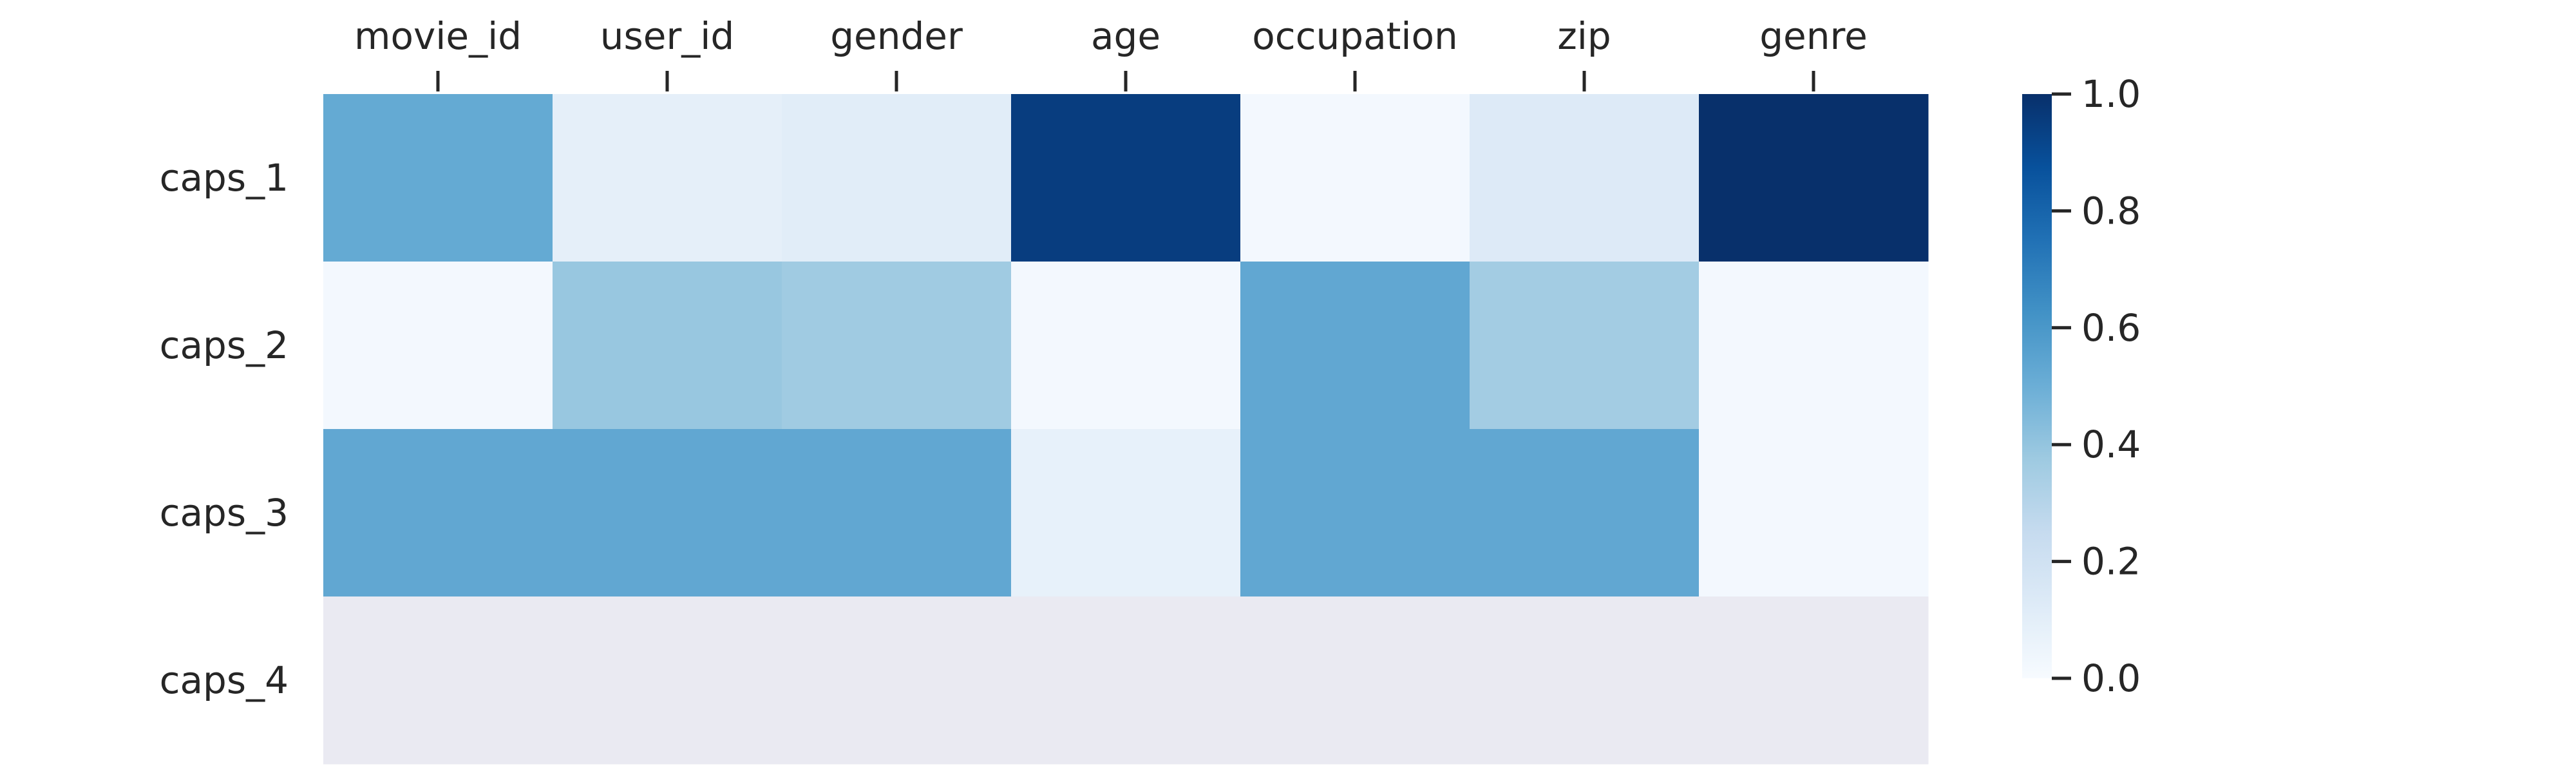 Image resolution: width=2576 pixels, height=773 pixels. Describe the element at coordinates (2111, 444) in the screenshot. I see `colorbar-tick-label: 0.4` at that location.